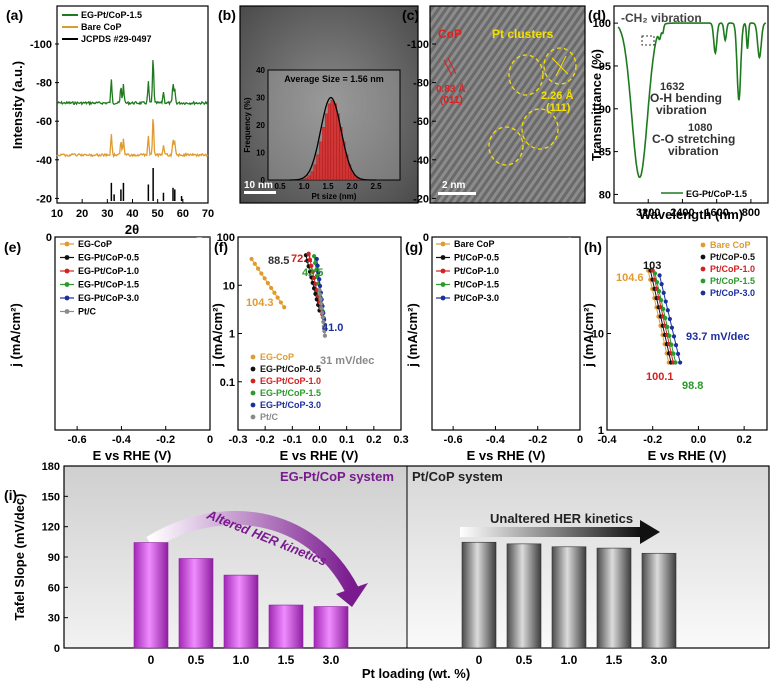 The height and width of the screenshot is (687, 776). Describe the element at coordinates (111, 15) in the screenshot. I see `xrd-legend-entry: EG-Pt/CoP-1.5` at that location.